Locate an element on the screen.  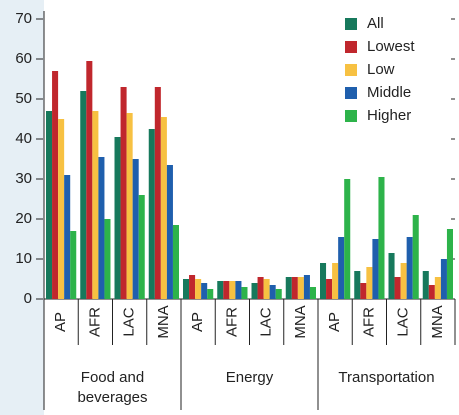
y-tick-label: 10 is located at coordinates (23, 258).